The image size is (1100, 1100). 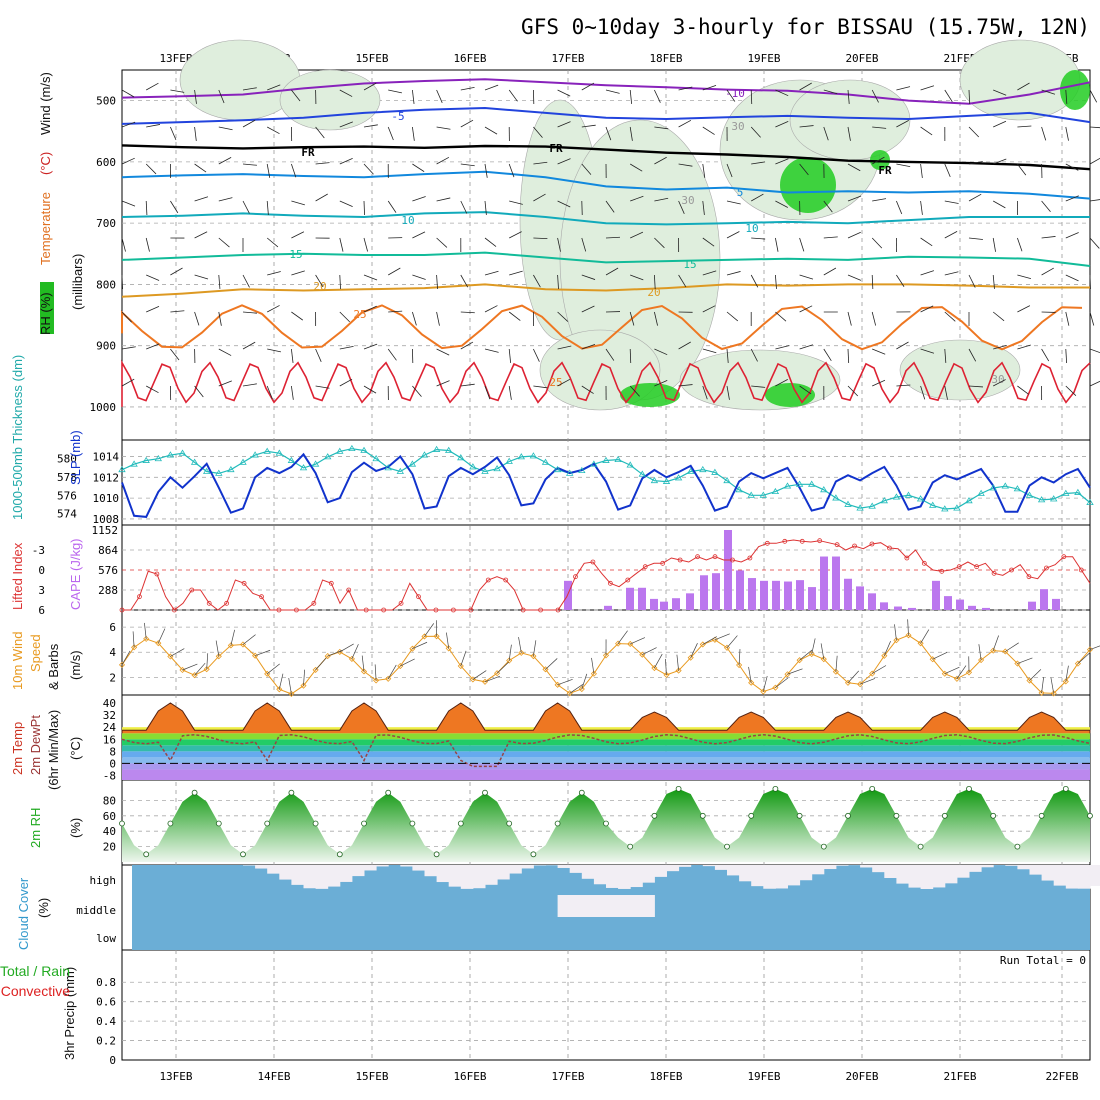 What do you see at coordinates (112, 763) in the screenshot?
I see `temp-tick-label: 0` at bounding box center [112, 763].